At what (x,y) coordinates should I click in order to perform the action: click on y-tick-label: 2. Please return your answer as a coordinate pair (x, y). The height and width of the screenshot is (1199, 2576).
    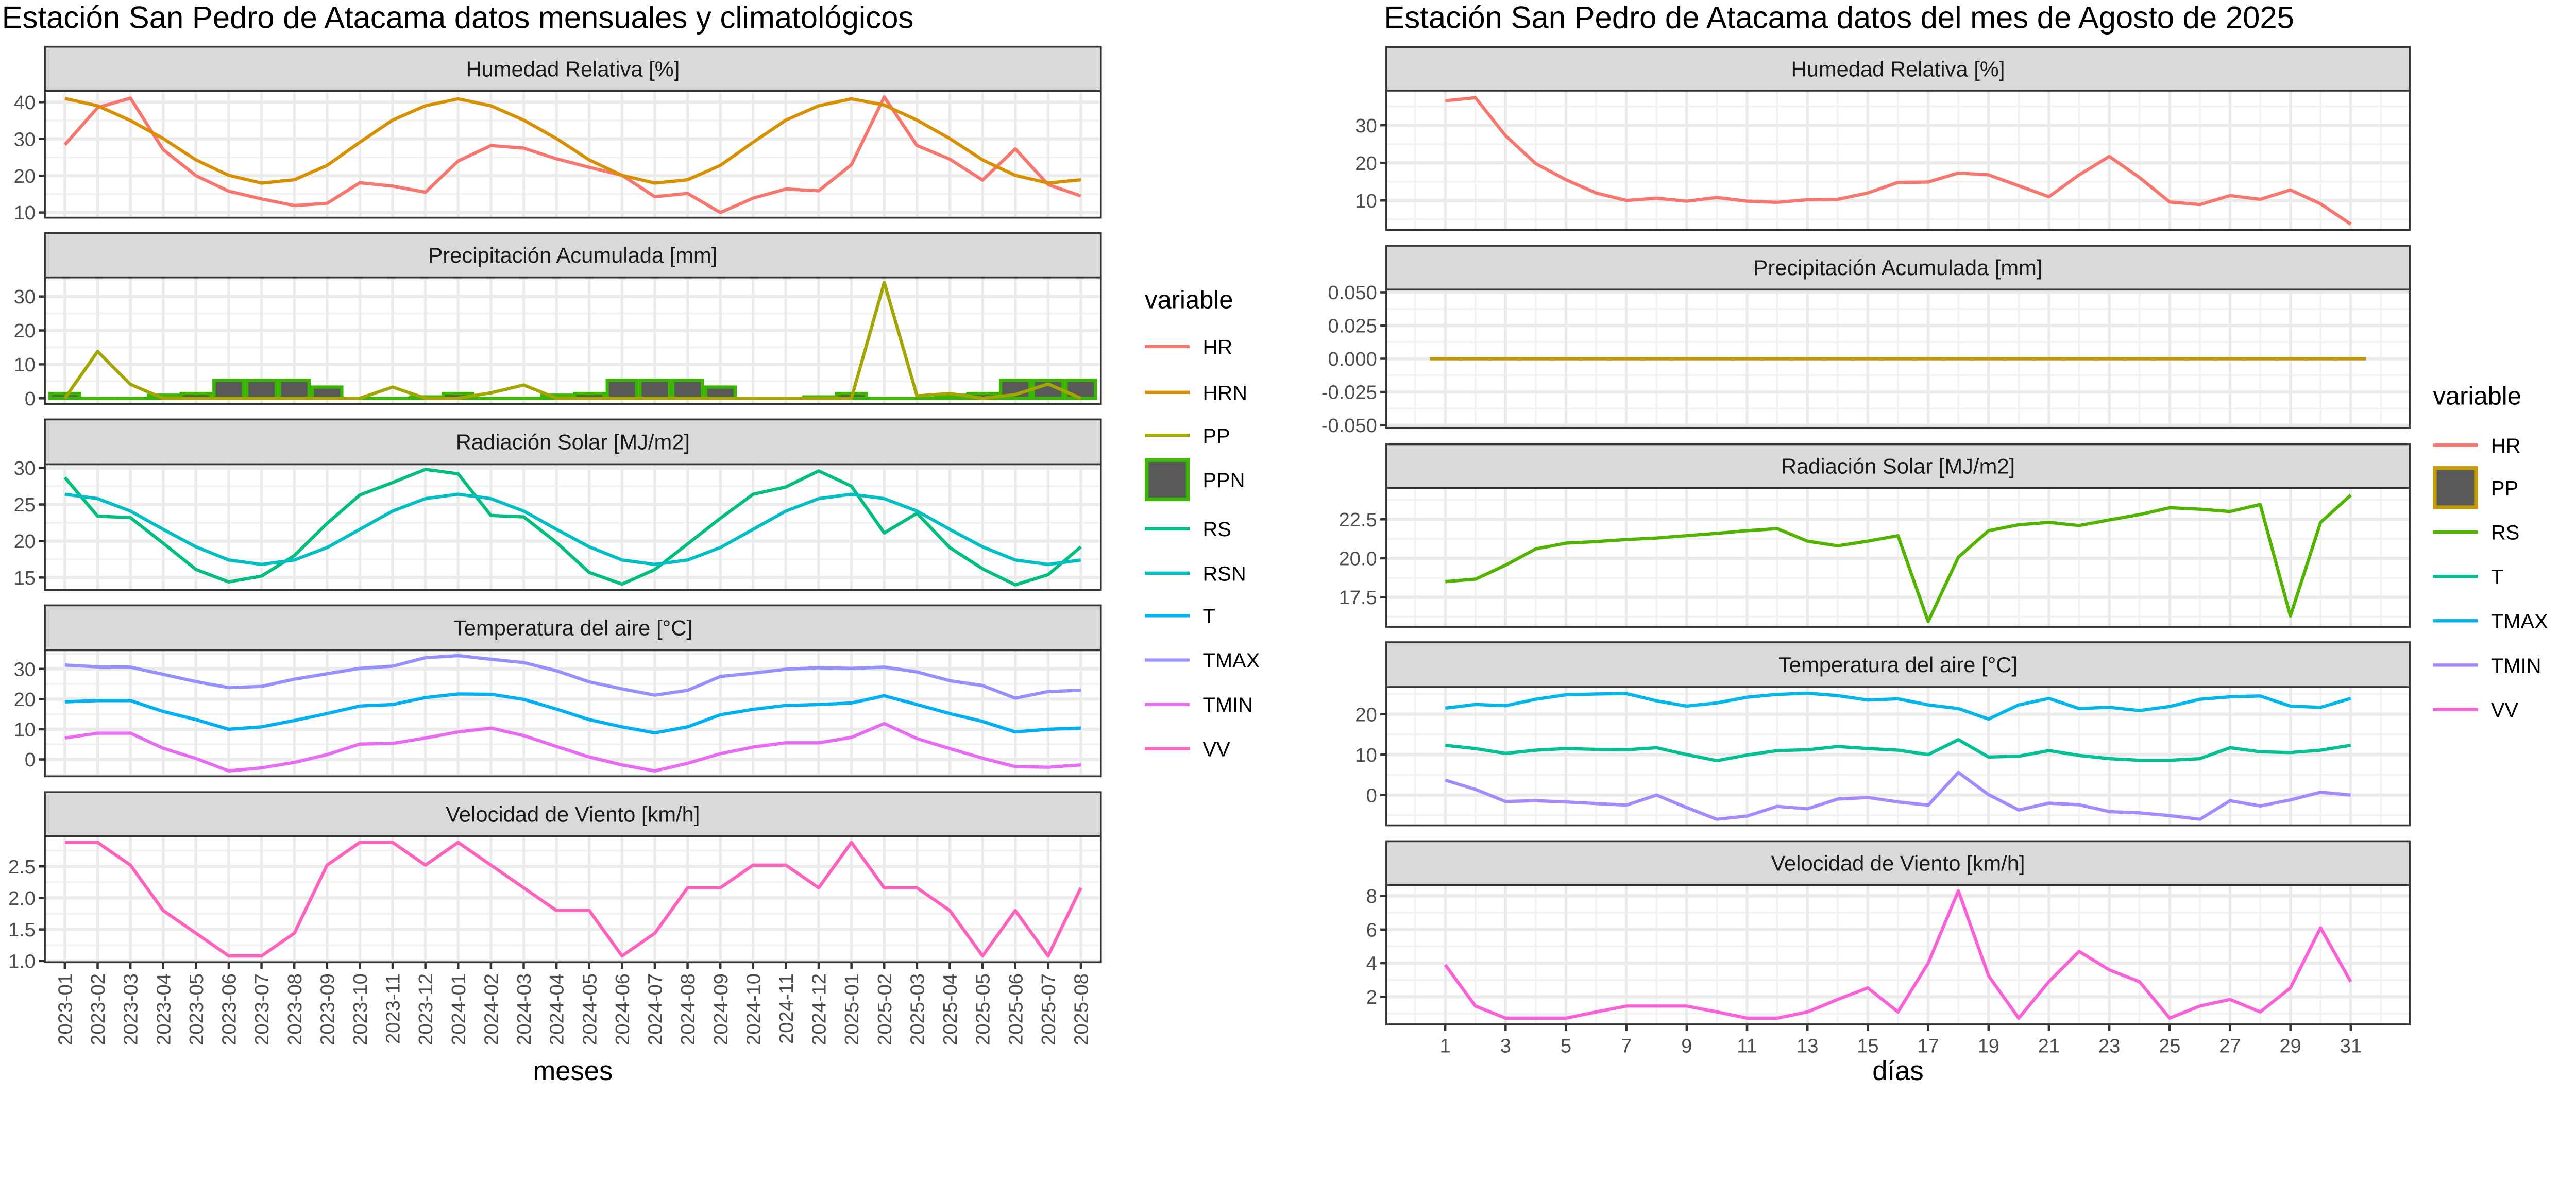
    Looking at the image, I should click on (1371, 997).